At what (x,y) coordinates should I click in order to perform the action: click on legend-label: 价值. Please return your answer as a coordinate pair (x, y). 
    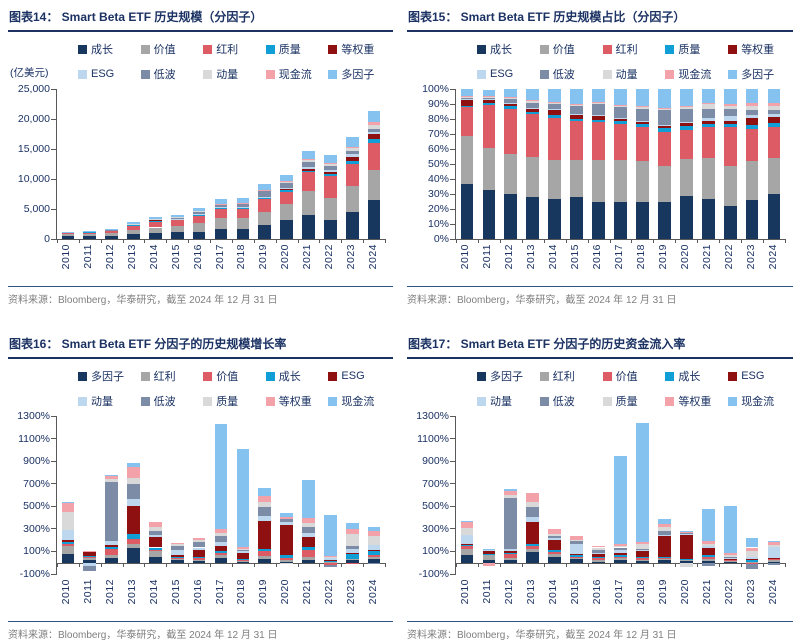
    Looking at the image, I should click on (564, 49).